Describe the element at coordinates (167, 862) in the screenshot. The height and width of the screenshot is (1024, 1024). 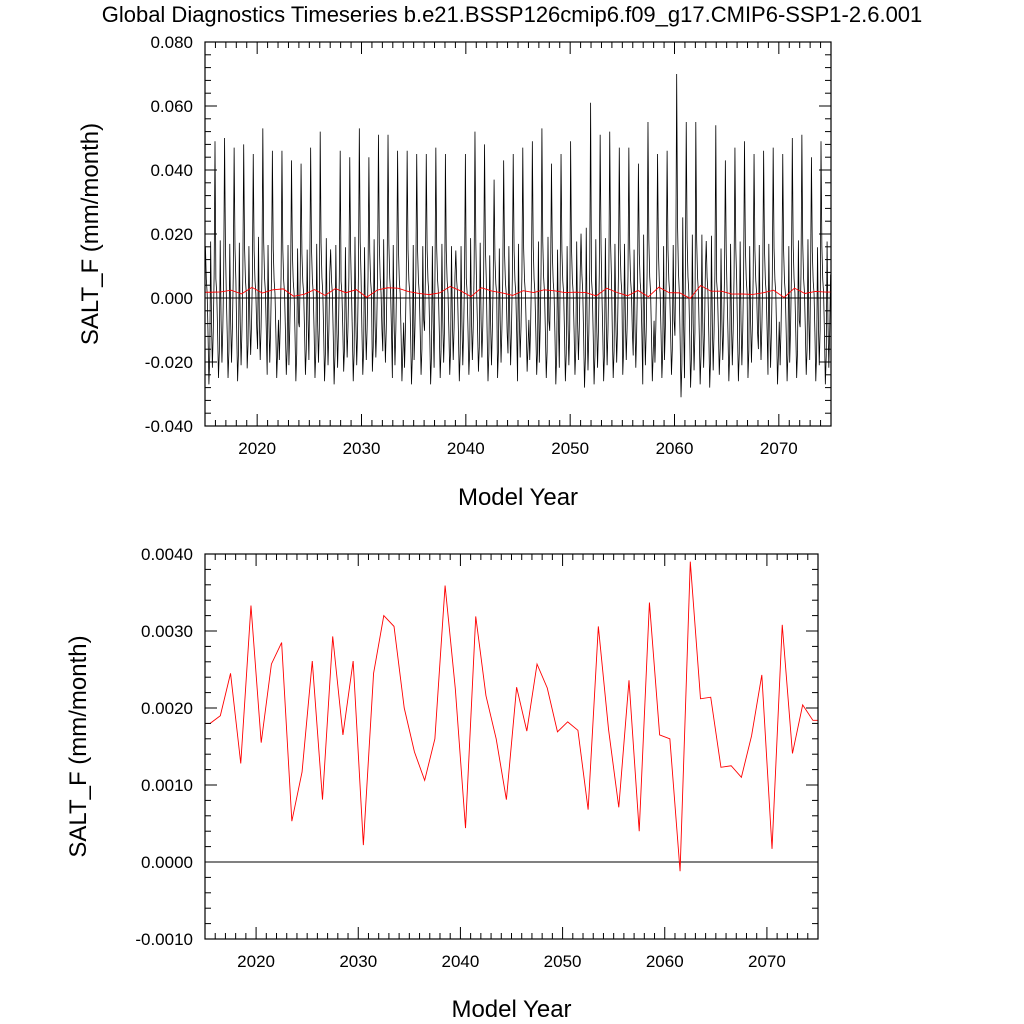
I see `y-tick-label: 0.0000` at that location.